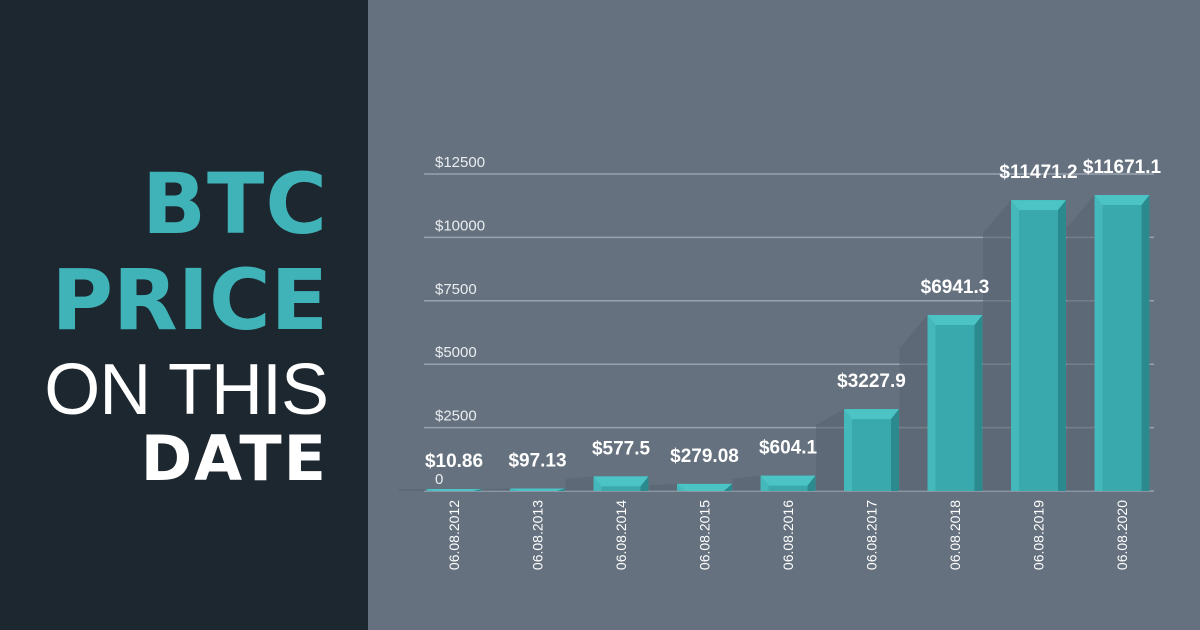  Describe the element at coordinates (704, 456) in the screenshot. I see `data-label: $279.08` at that location.